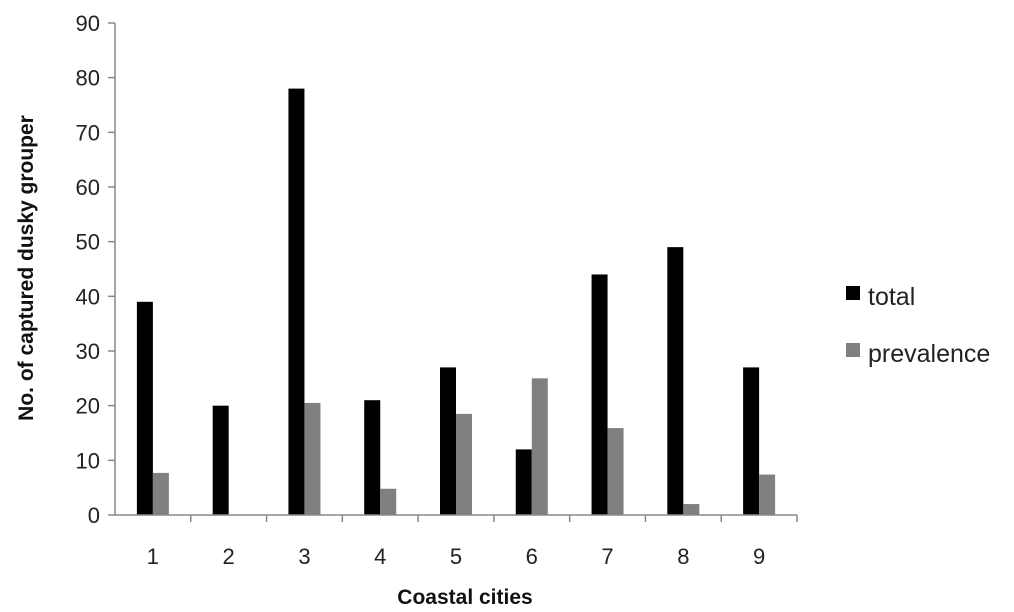 This screenshot has height=612, width=1014. Describe the element at coordinates (88, 406) in the screenshot. I see `y-tick-label: 20` at that location.